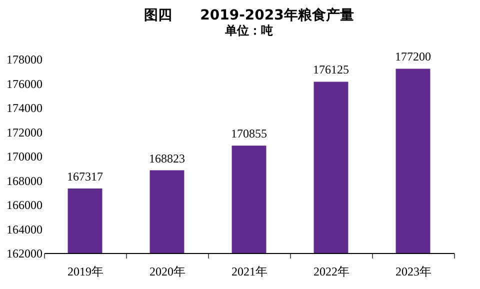 This screenshot has width=480, height=289. Describe the element at coordinates (24, 157) in the screenshot. I see `y-tick-label: 170000` at that location.